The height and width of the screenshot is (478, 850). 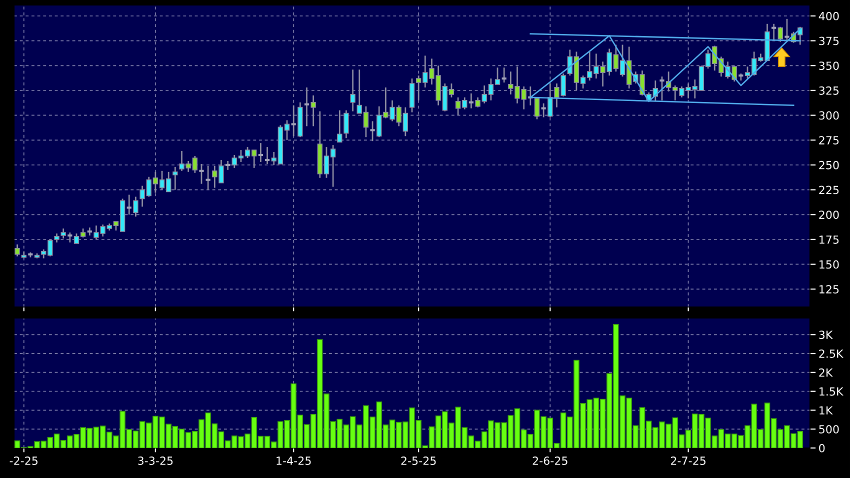 What do you see at coordinates (155, 460) in the screenshot?
I see `x-tick-label: 3-3-25` at bounding box center [155, 460].